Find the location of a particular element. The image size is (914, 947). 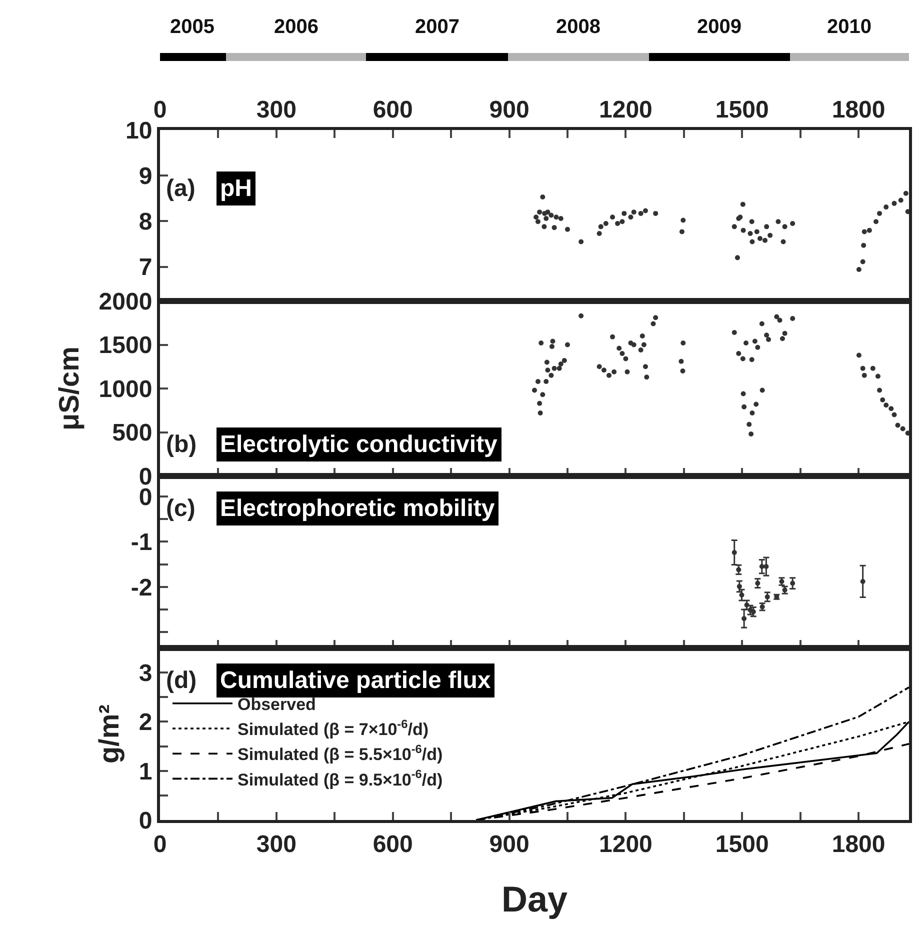

series-label: 2009 is located at coordinates (719, 27).